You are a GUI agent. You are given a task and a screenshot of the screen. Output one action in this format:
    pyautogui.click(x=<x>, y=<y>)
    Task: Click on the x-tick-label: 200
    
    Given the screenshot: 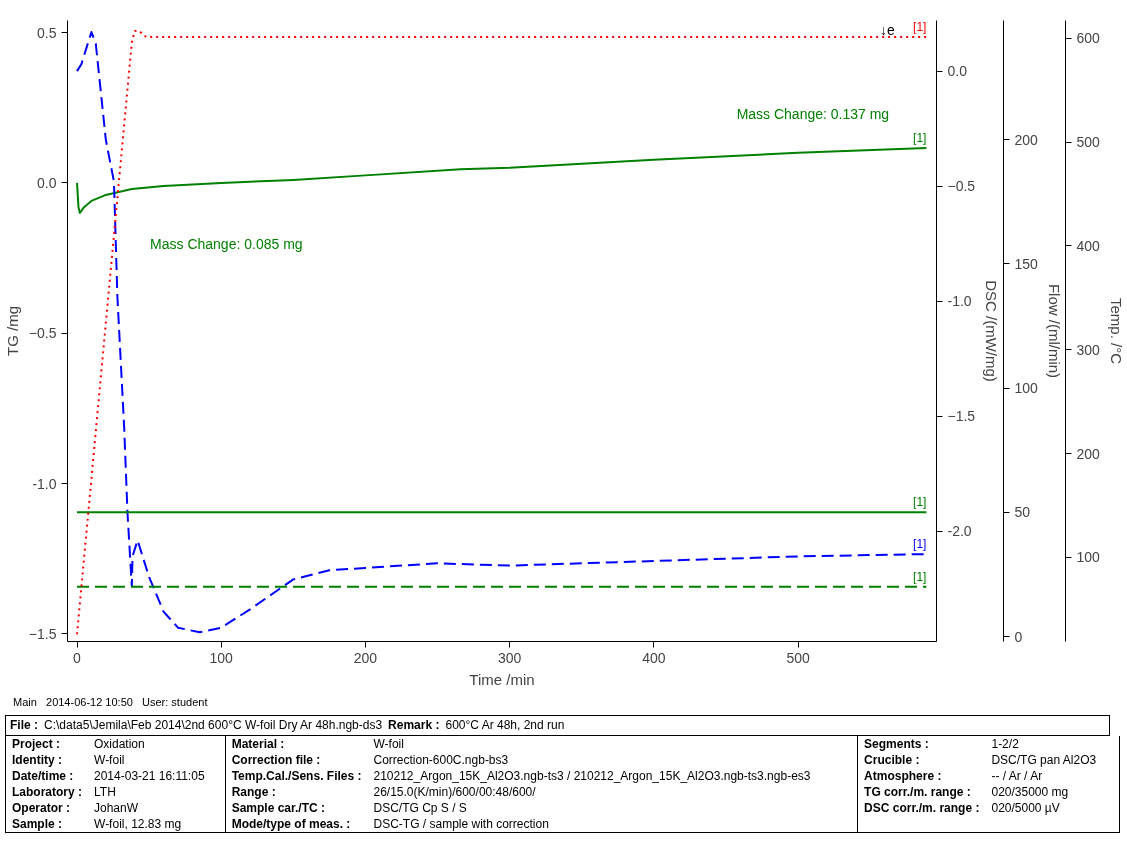 What is the action you would take?
    pyautogui.click(x=365, y=657)
    